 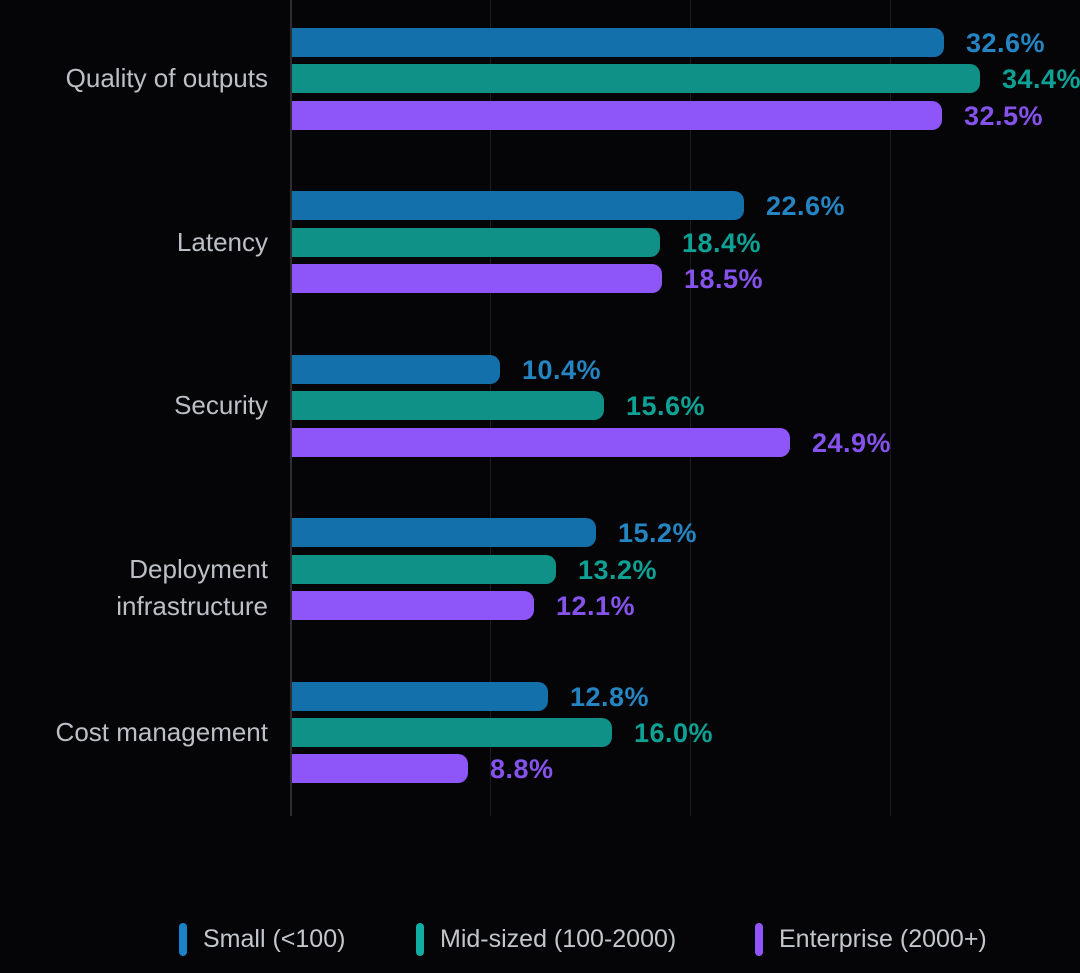 I want to click on legend-item: Small (<100), so click(x=262, y=939).